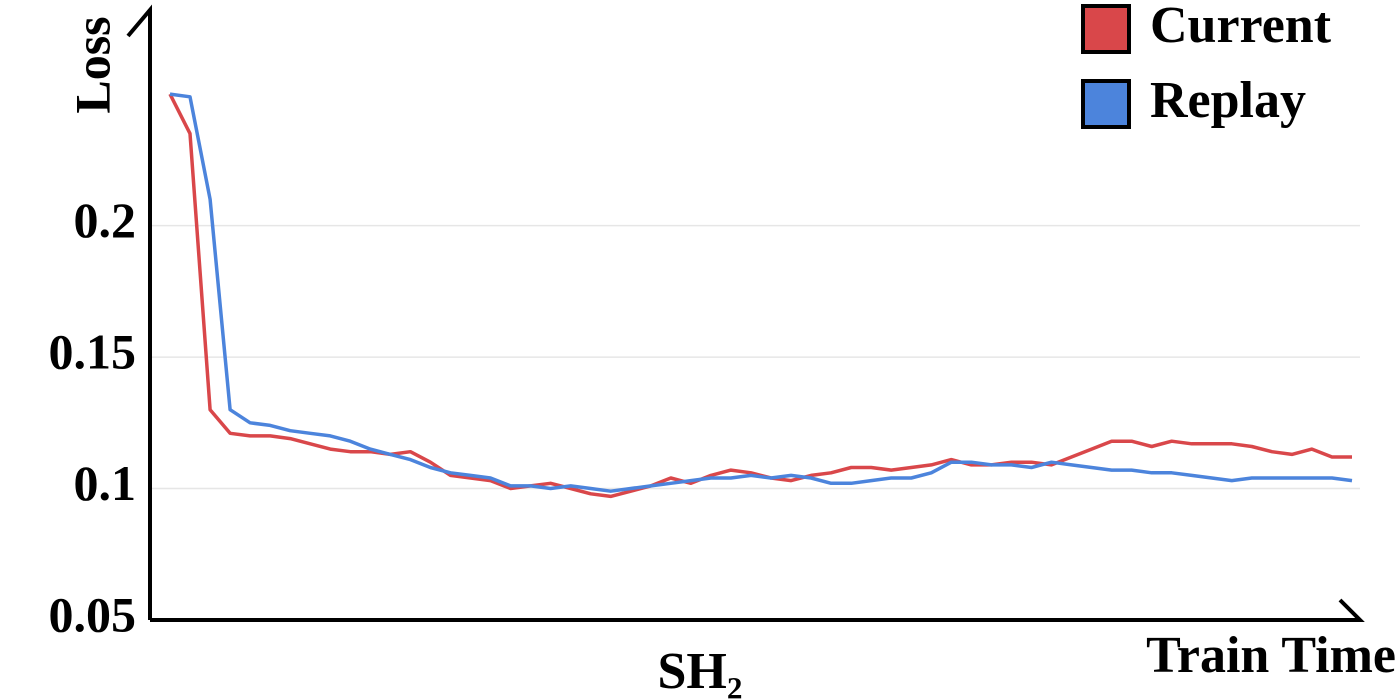 The width and height of the screenshot is (1400, 700). Describe the element at coordinates (1271, 655) in the screenshot. I see `x-axis-label: Train Time` at that location.